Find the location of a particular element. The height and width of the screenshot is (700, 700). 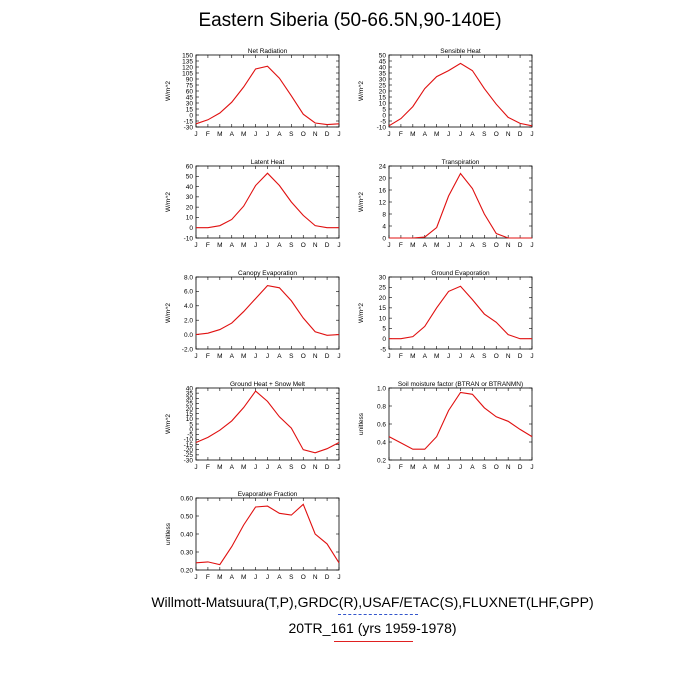

y-tick-label: 25 is located at coordinates (383, 288).